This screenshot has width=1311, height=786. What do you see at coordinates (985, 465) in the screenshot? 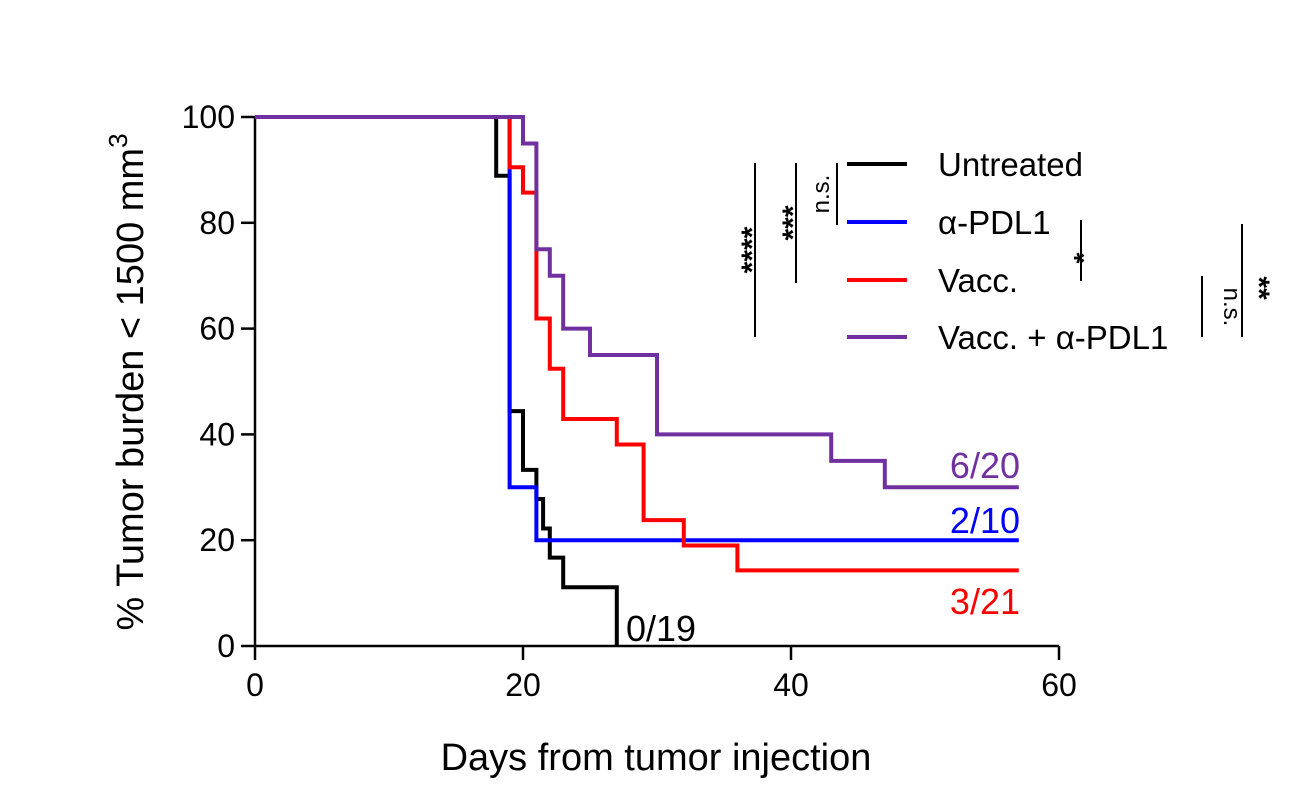
I see `end-label: 6/20` at bounding box center [985, 465].